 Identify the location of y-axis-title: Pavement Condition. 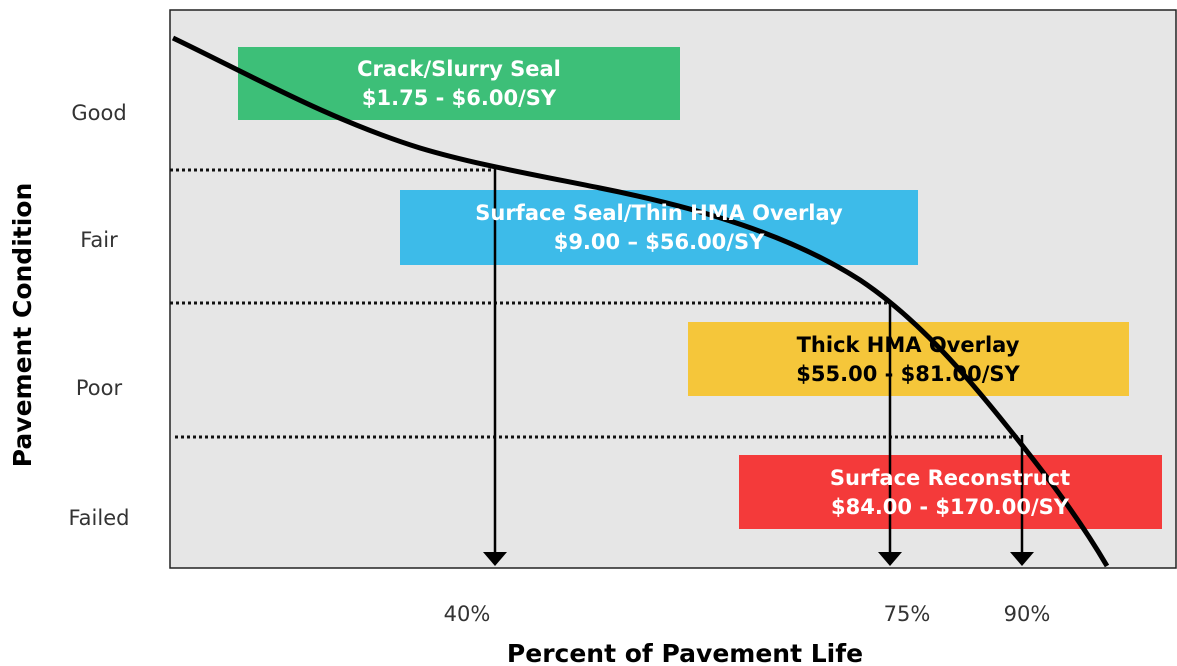
(22, 325).